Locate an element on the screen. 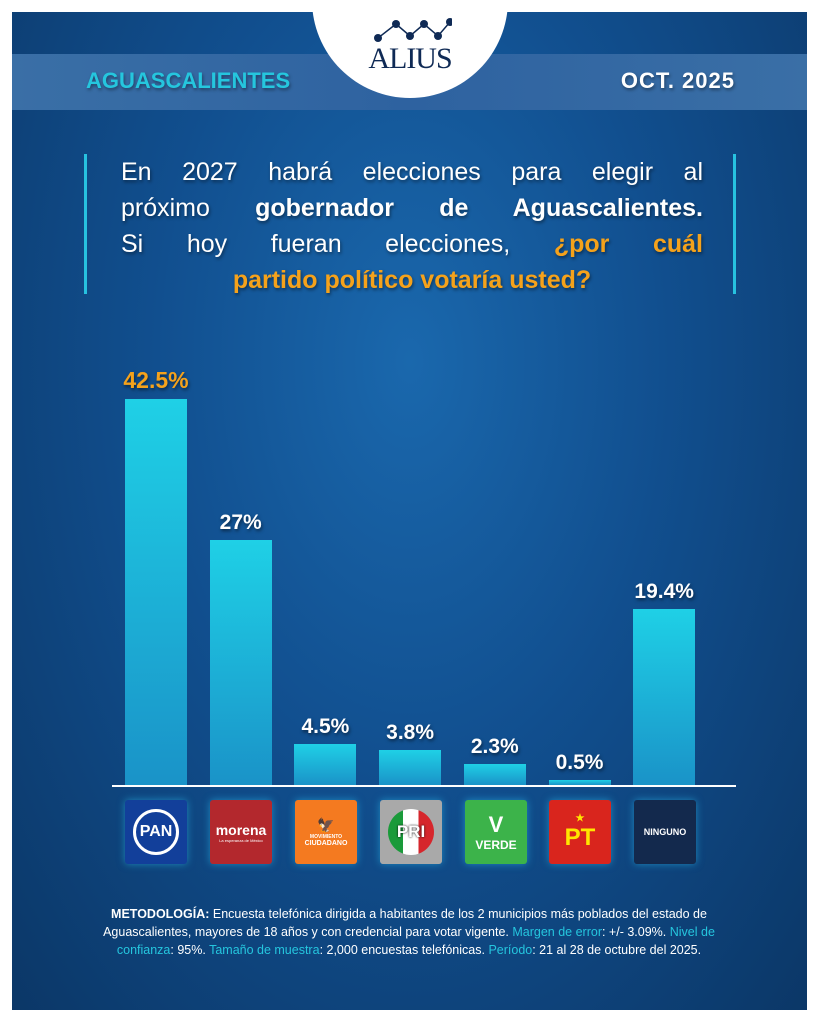 This screenshot has height=1024, width=819. date-label: OCT. 2025 is located at coordinates (677, 80).